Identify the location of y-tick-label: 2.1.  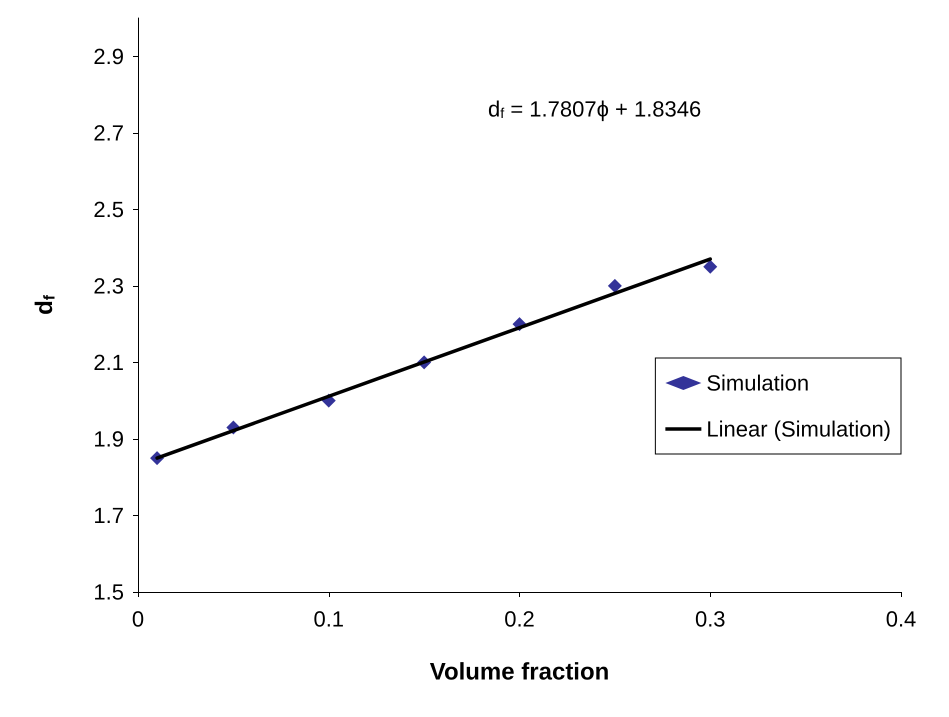
(108, 362).